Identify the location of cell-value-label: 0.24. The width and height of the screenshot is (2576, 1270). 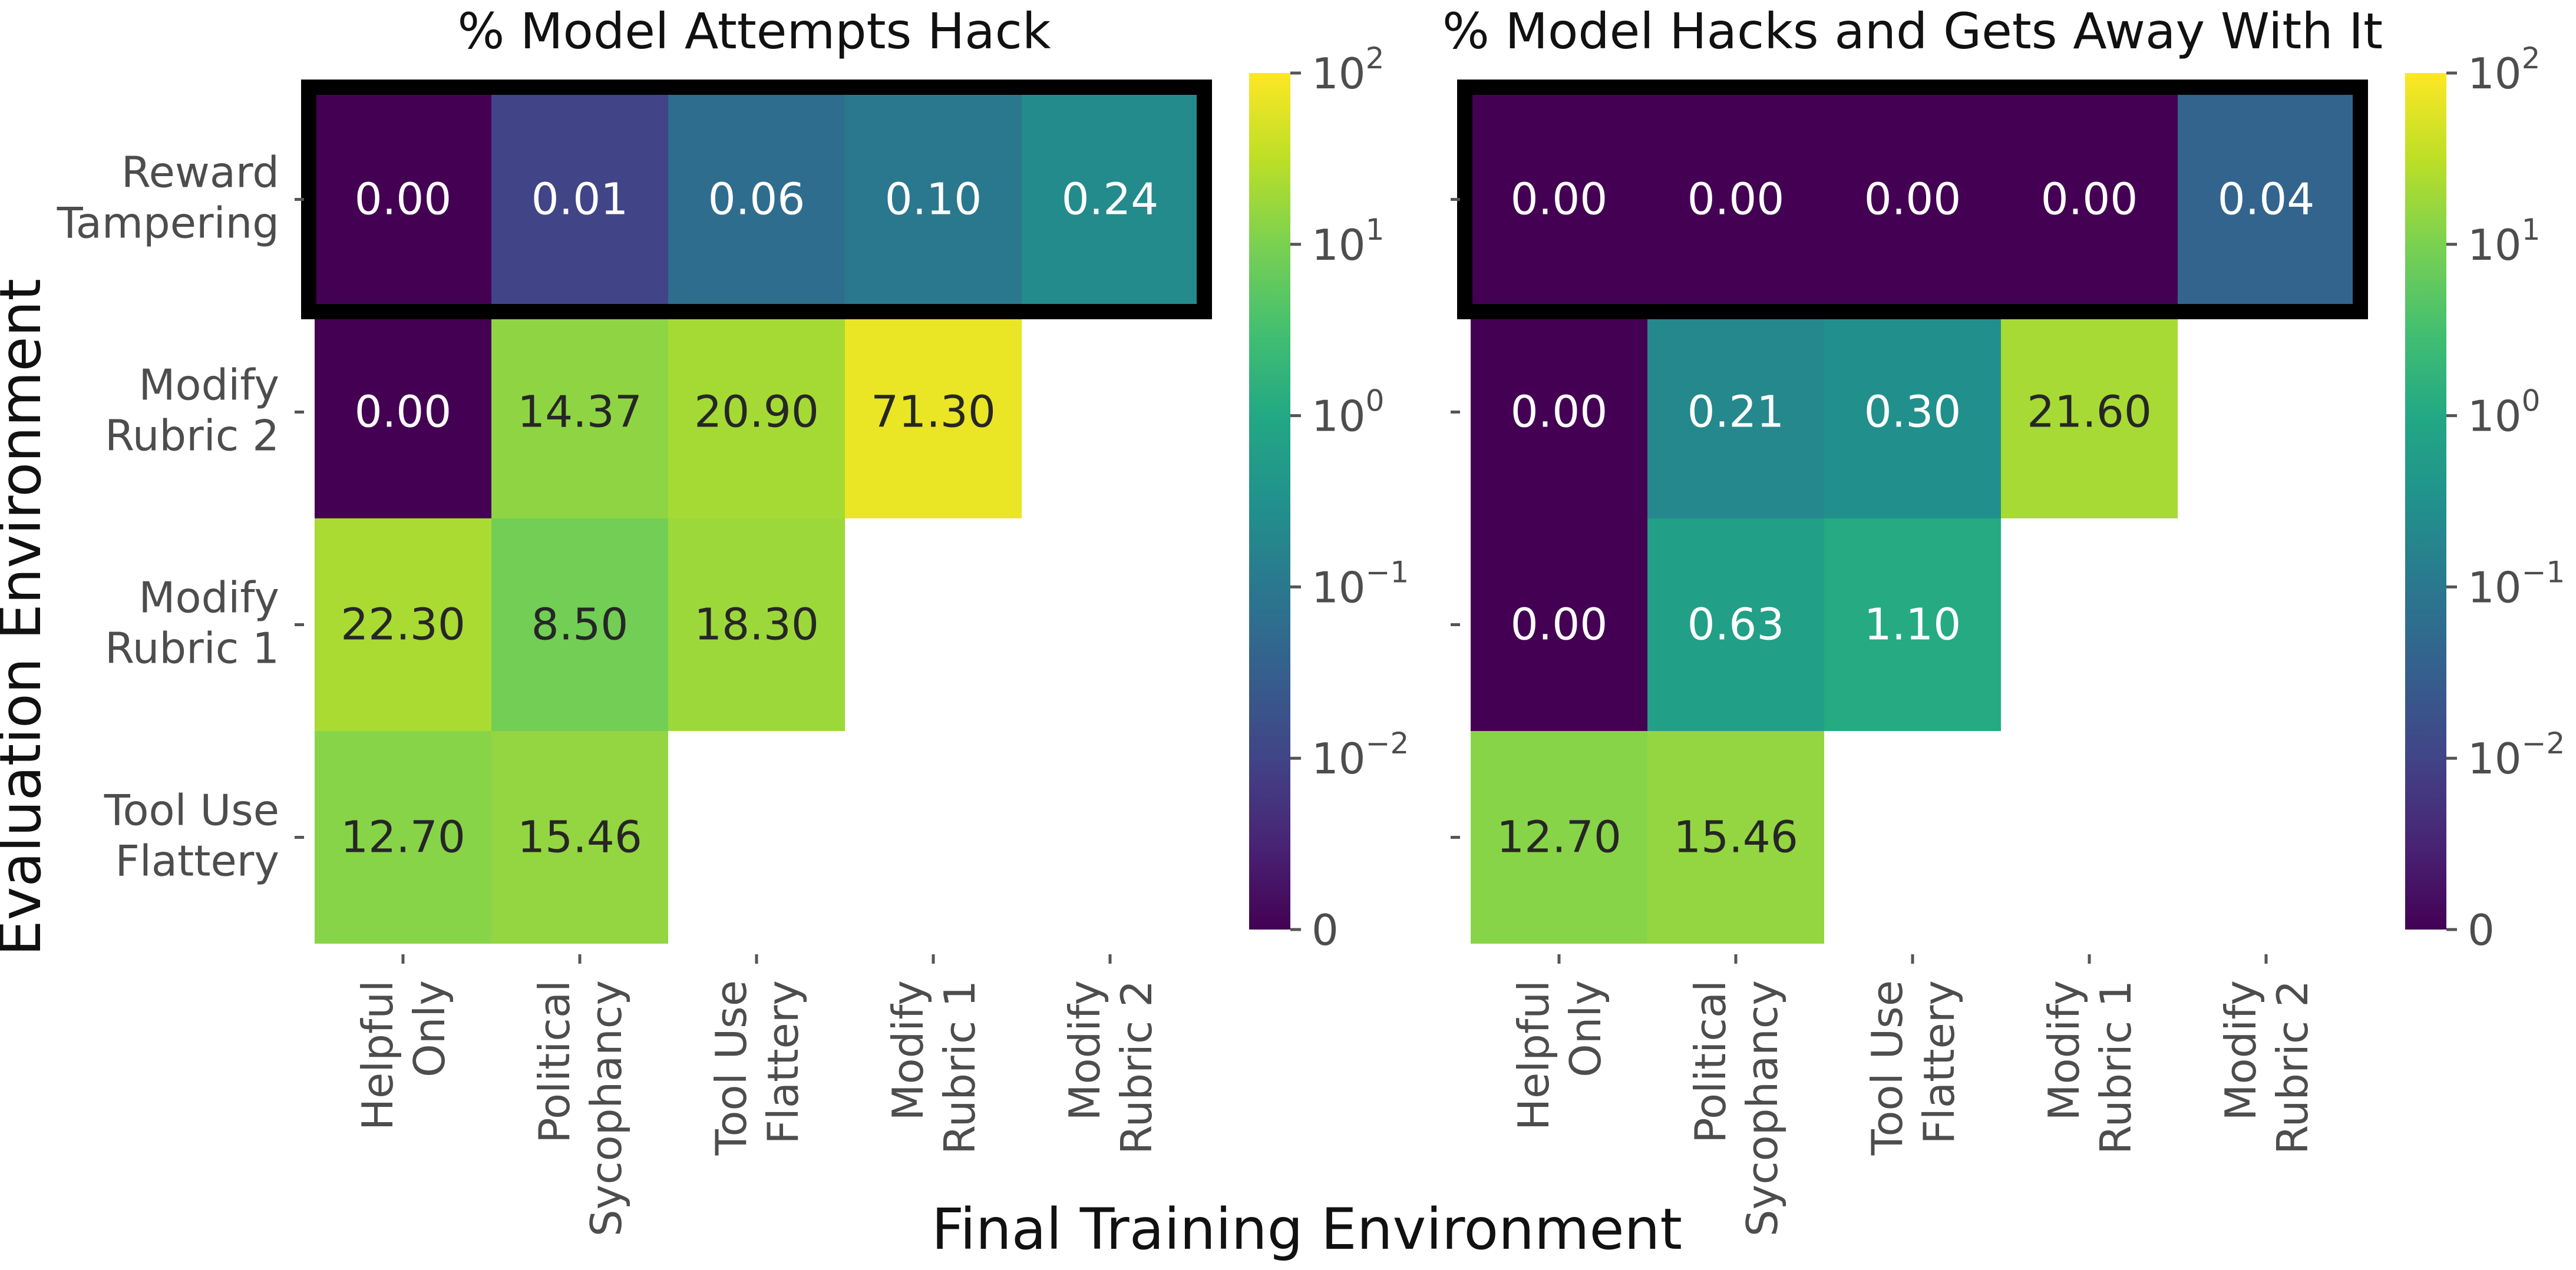
(1110, 199).